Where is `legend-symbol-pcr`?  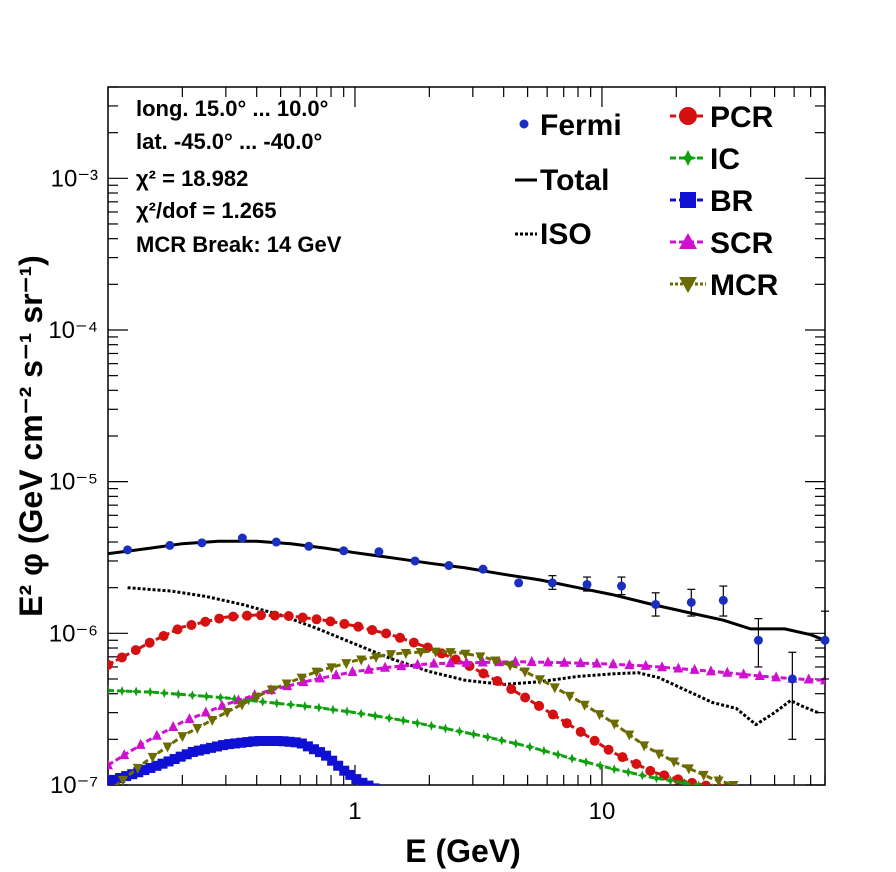
legend-symbol-pcr is located at coordinates (688, 116).